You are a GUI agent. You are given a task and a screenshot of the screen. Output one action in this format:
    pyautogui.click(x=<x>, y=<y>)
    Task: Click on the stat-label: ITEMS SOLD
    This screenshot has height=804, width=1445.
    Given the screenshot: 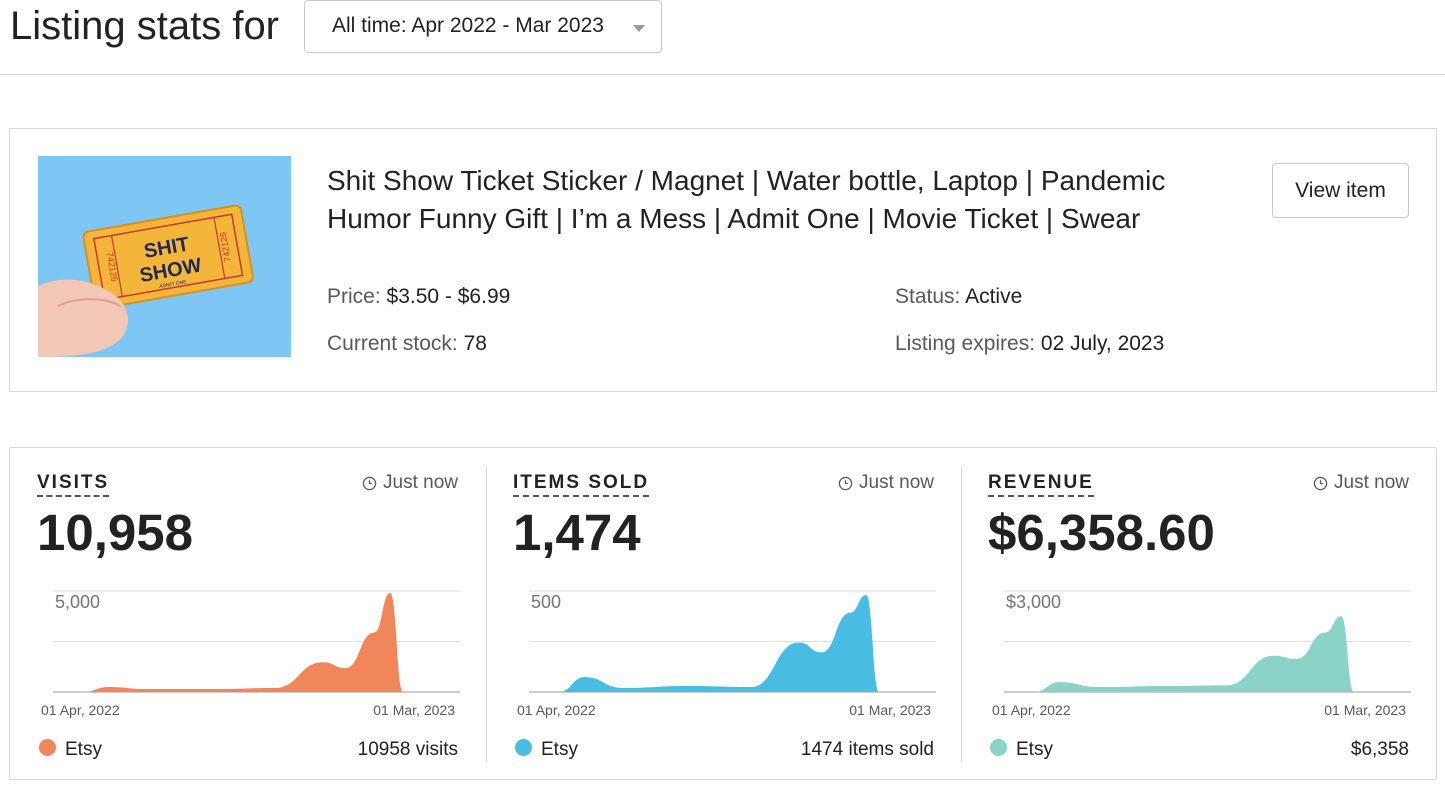 What is the action you would take?
    pyautogui.click(x=581, y=484)
    